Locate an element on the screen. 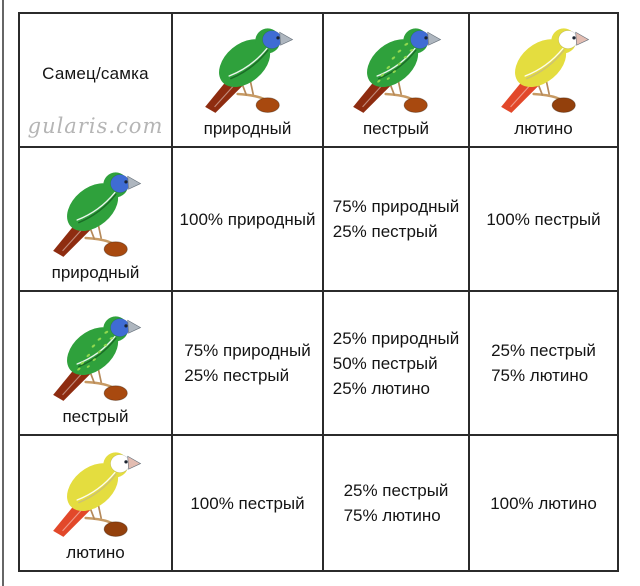 This screenshot has height=586, width=640. result-line: 100% лютино is located at coordinates (543, 503).